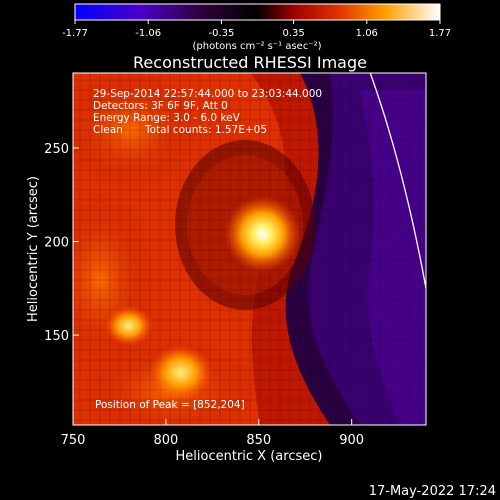 The height and width of the screenshot is (500, 500). What do you see at coordinates (160, 106) in the screenshot?
I see `annotation-detectors: Detectors: 3F 6F 9F, Att 0` at bounding box center [160, 106].